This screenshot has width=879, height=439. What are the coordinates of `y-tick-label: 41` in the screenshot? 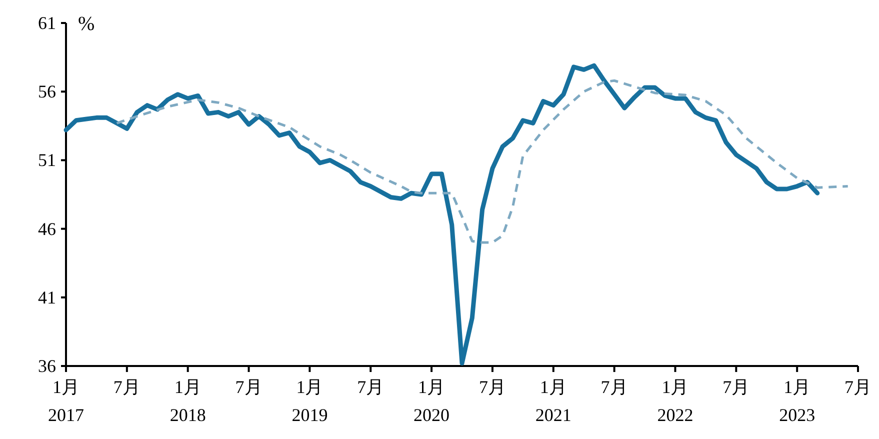 It's located at (47, 297).